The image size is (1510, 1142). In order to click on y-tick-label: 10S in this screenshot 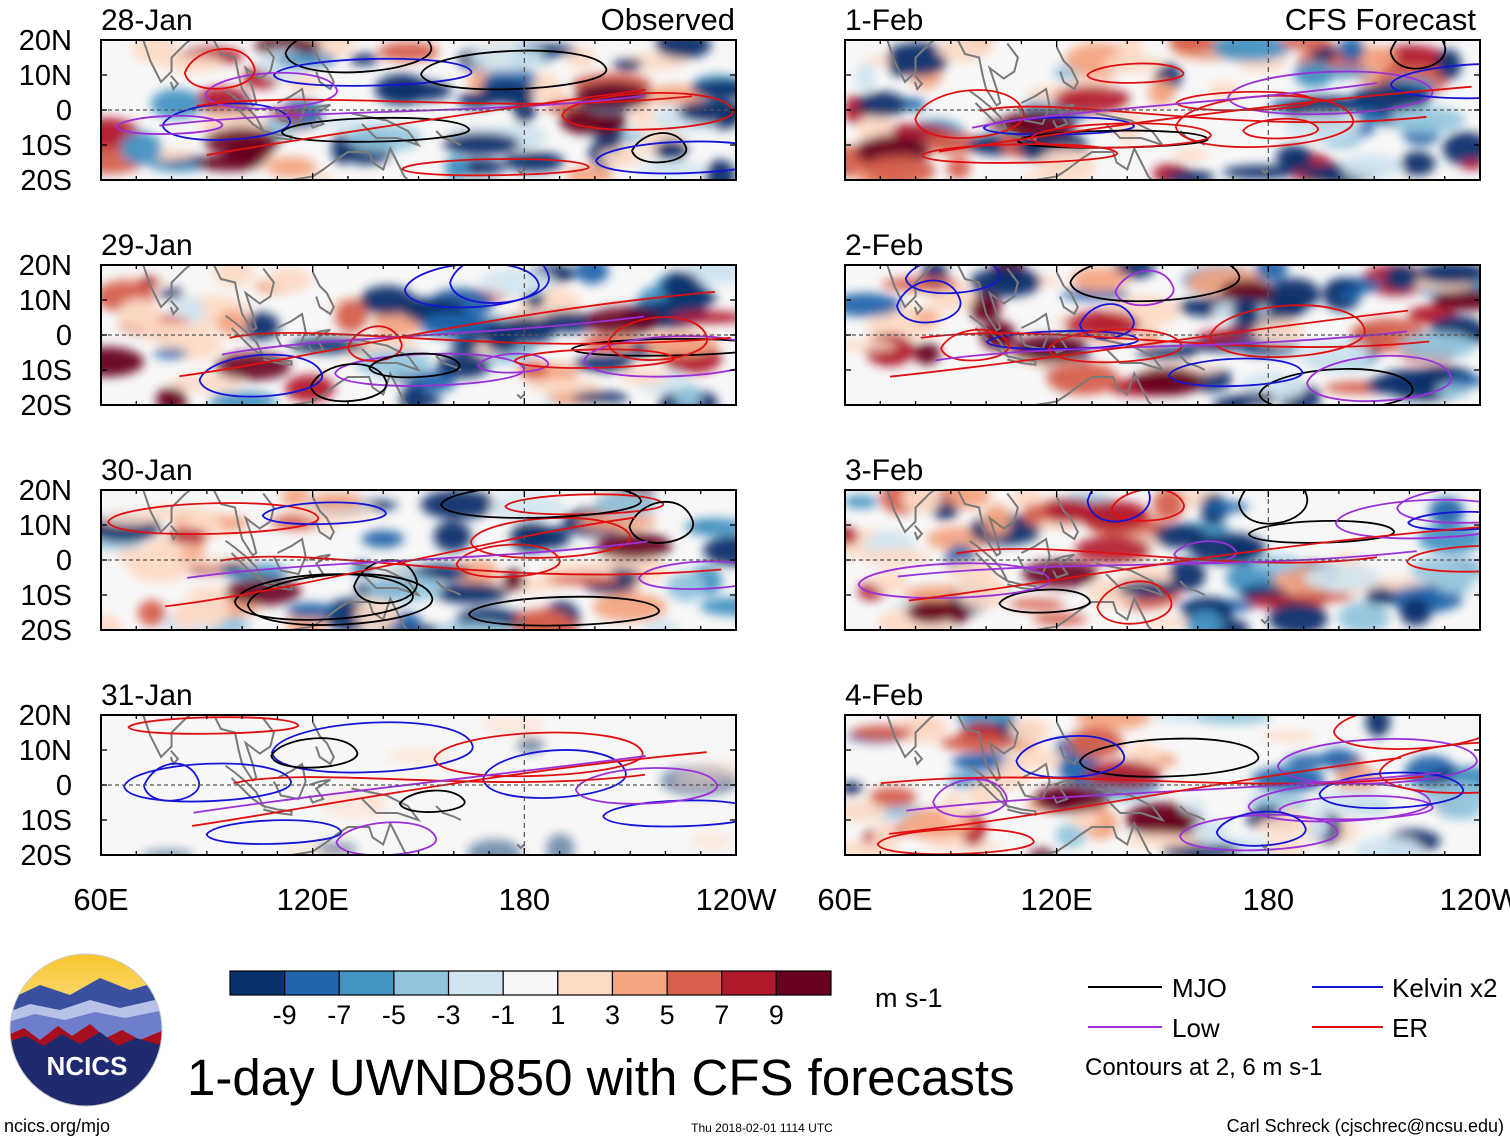, I will do `click(46, 821)`.